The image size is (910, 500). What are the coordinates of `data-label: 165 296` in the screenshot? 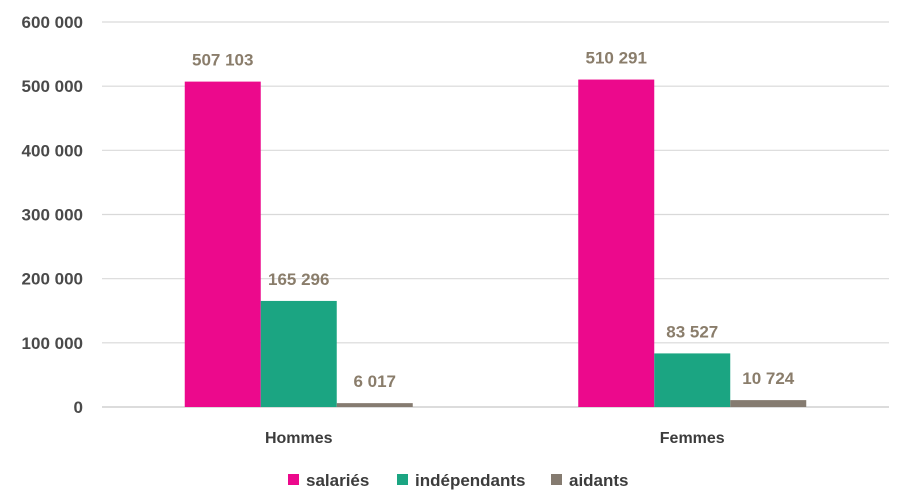 It's located at (298, 279).